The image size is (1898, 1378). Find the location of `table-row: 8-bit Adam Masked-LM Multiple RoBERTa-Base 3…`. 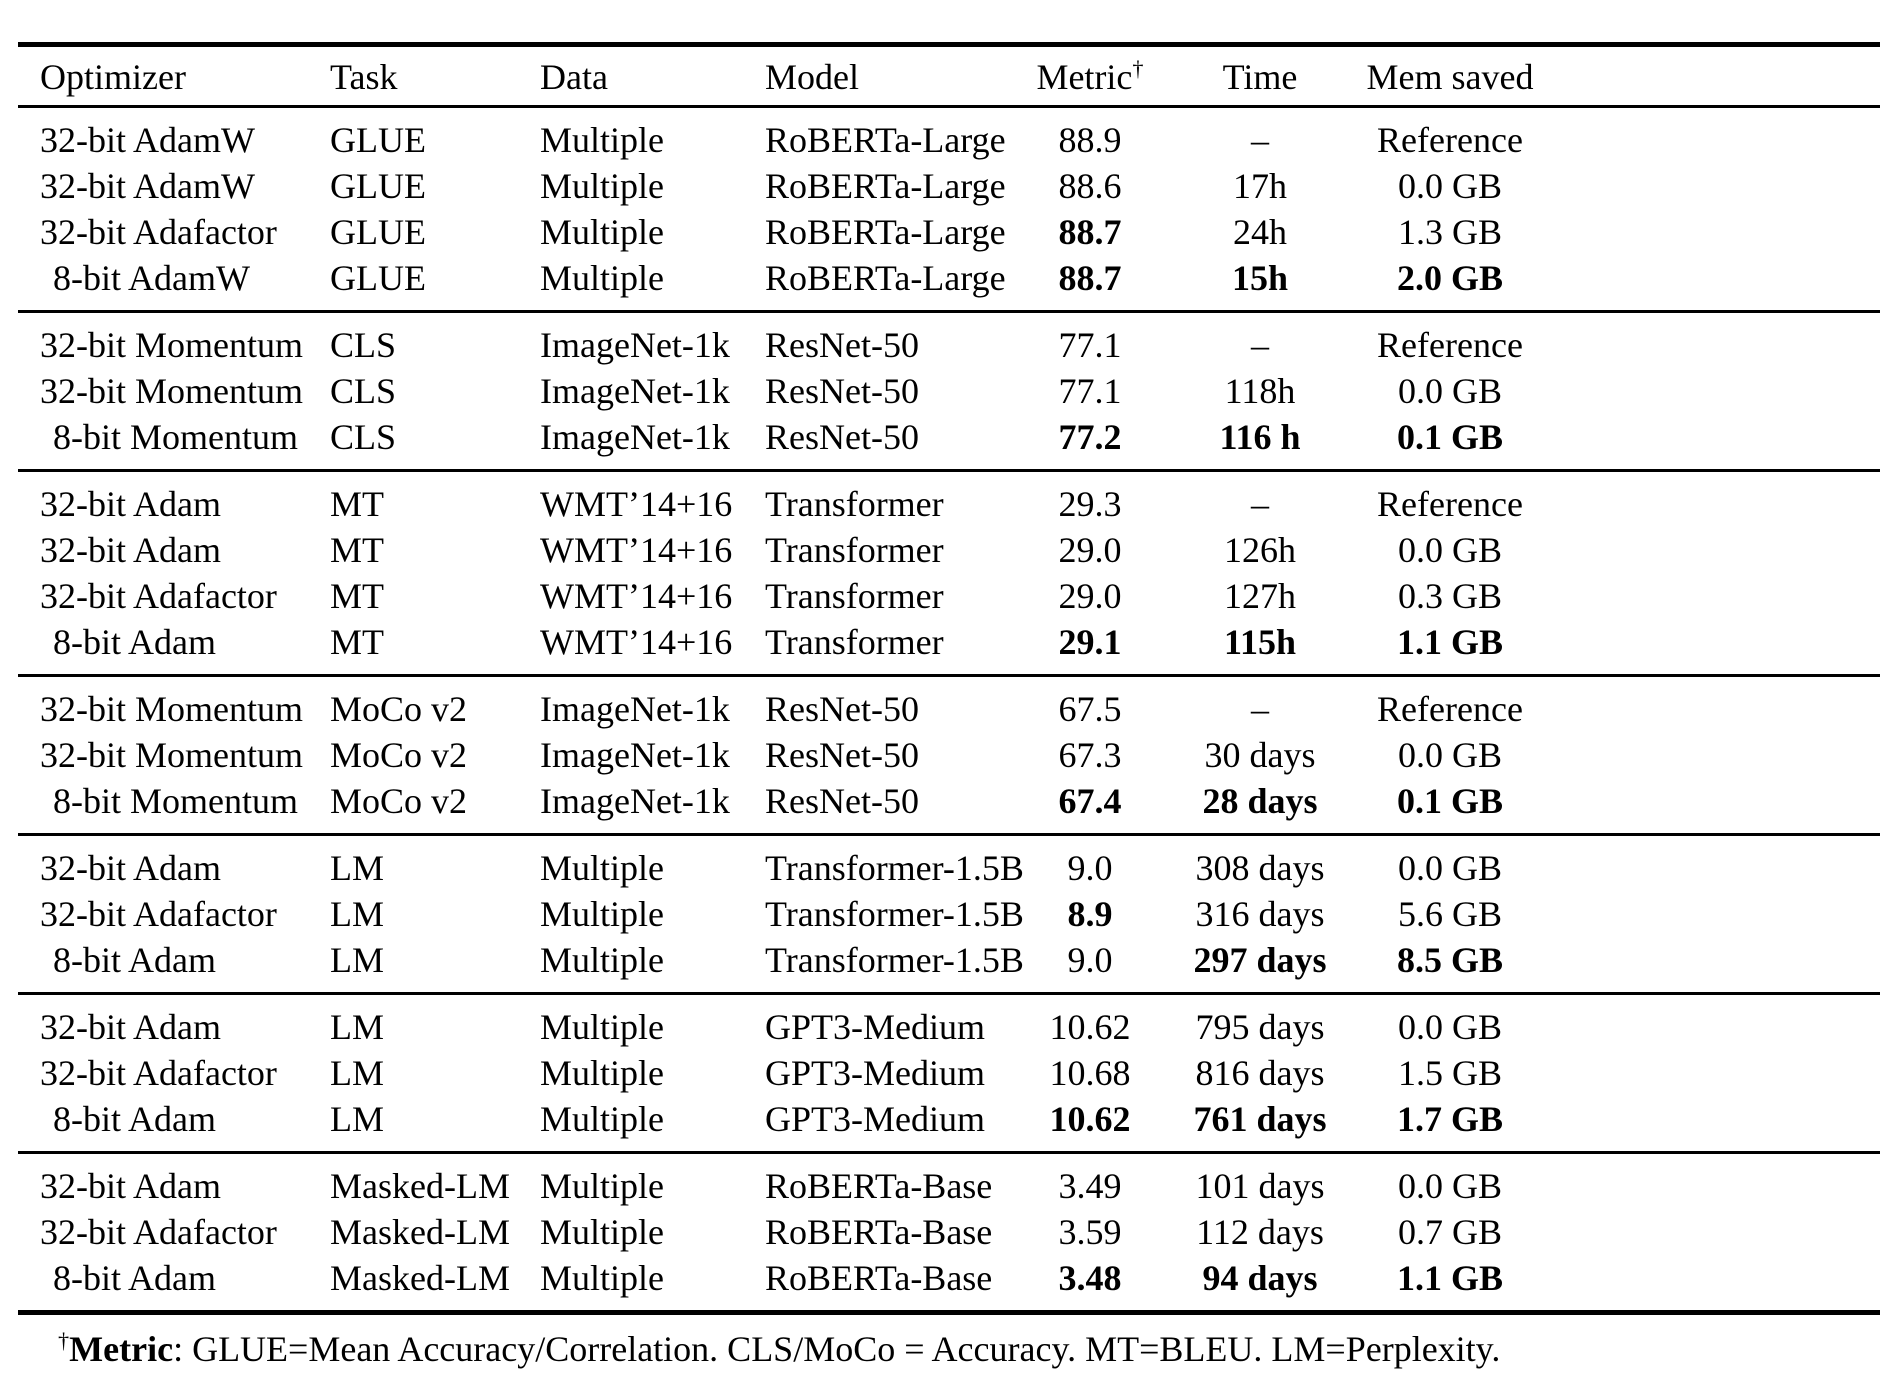

table-row: 8-bit Adam Masked-LM Multiple RoBERTa-Base 3… is located at coordinates (949, 1284).